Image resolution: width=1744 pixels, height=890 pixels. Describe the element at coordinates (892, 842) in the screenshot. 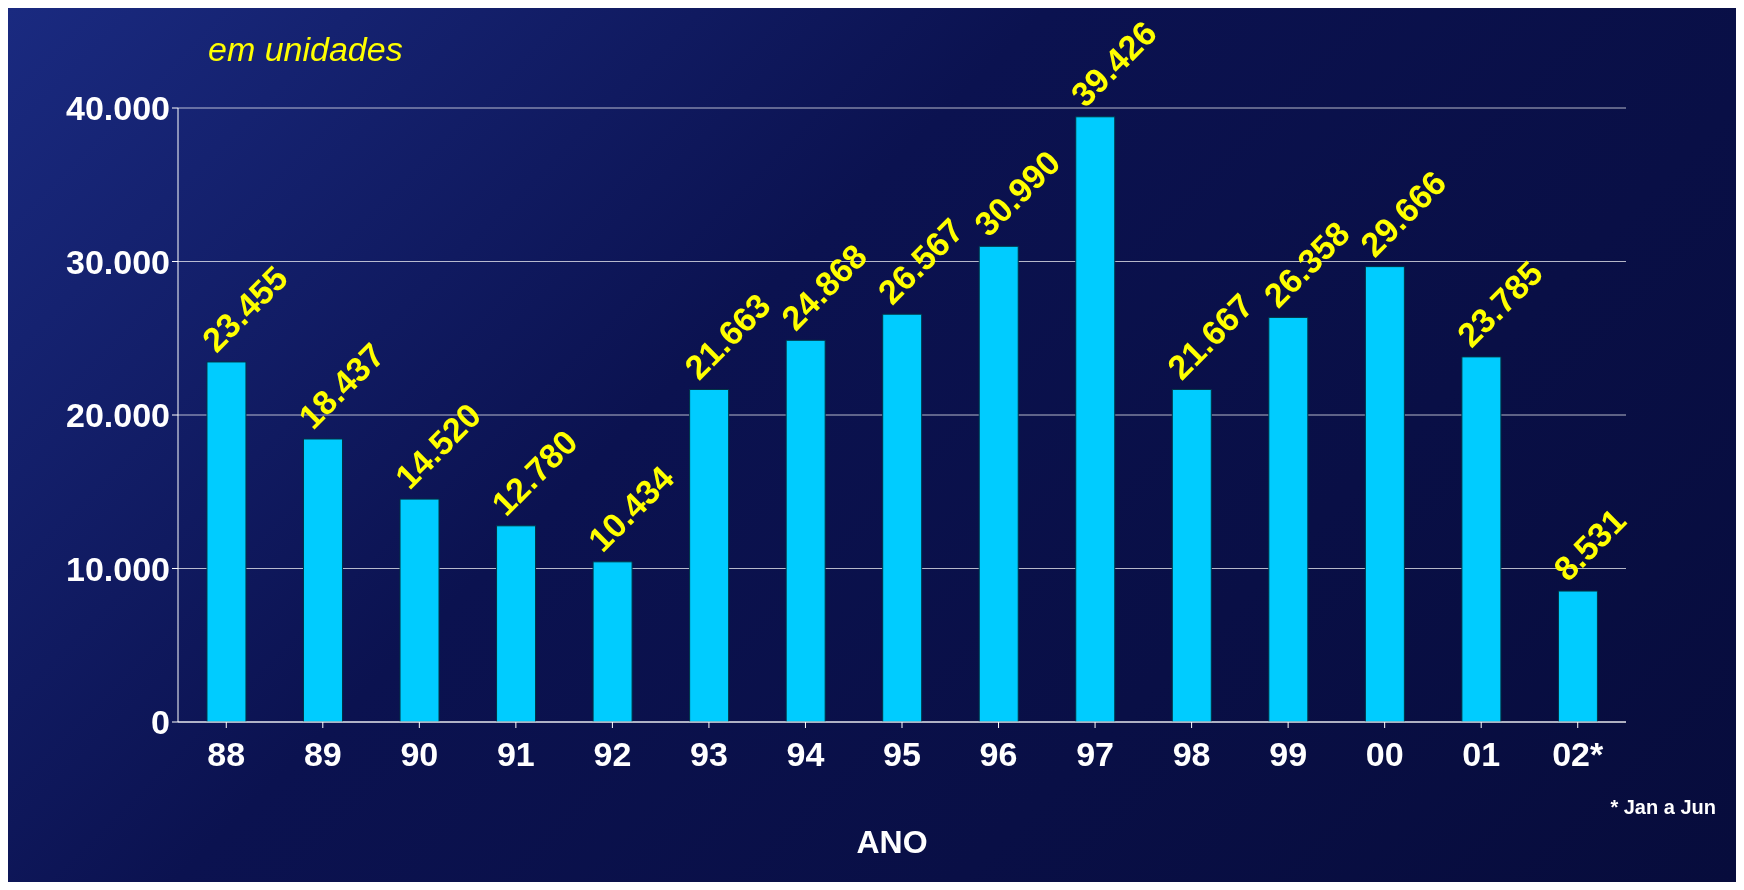

I see `x-axis-title: ANO` at that location.